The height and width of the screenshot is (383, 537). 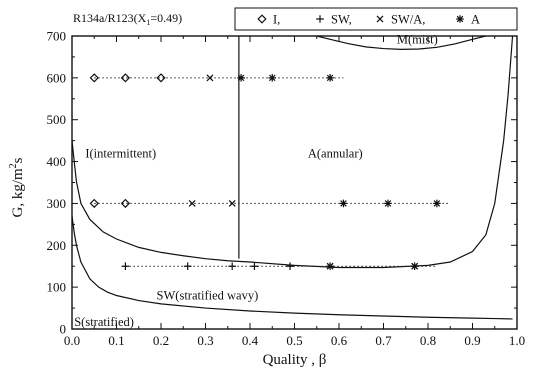 I want to click on legend-marker-plus, so click(x=320, y=19).